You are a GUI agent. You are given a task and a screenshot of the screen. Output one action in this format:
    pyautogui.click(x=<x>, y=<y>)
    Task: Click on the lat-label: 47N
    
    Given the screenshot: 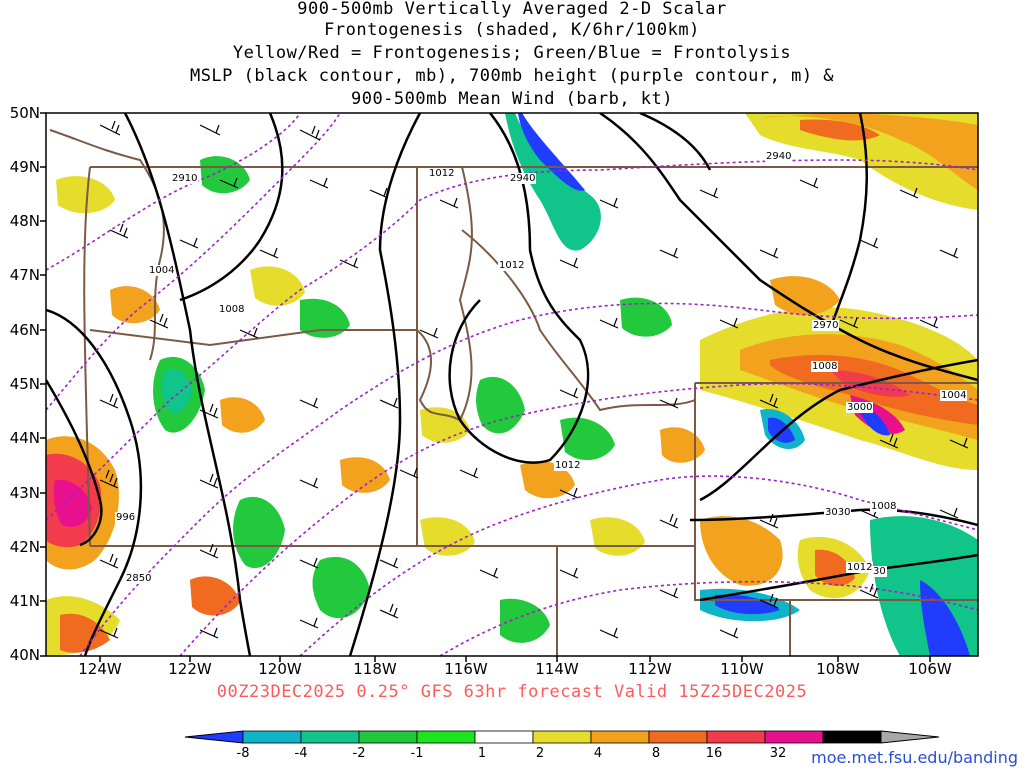 What is the action you would take?
    pyautogui.click(x=24, y=275)
    